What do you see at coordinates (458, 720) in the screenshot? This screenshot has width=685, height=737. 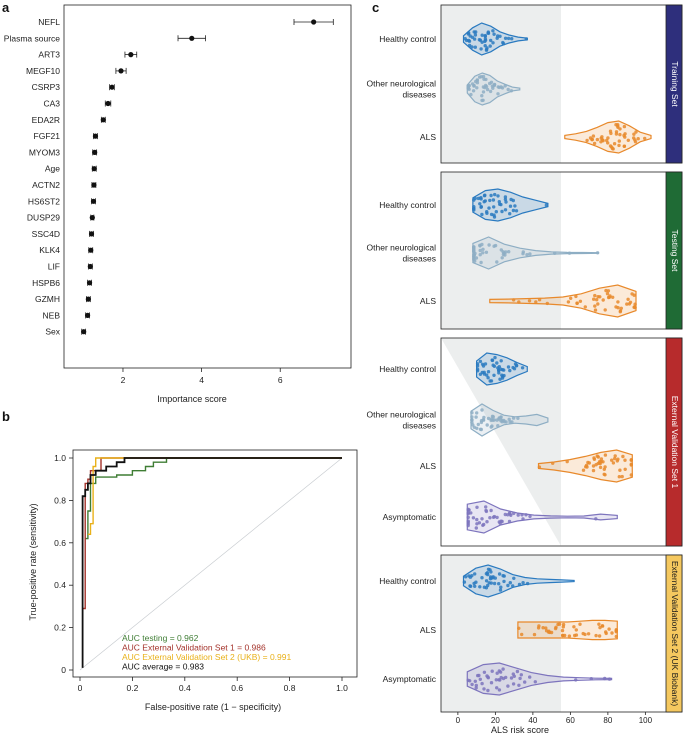 I see `x-tick-label: 0` at bounding box center [458, 720].